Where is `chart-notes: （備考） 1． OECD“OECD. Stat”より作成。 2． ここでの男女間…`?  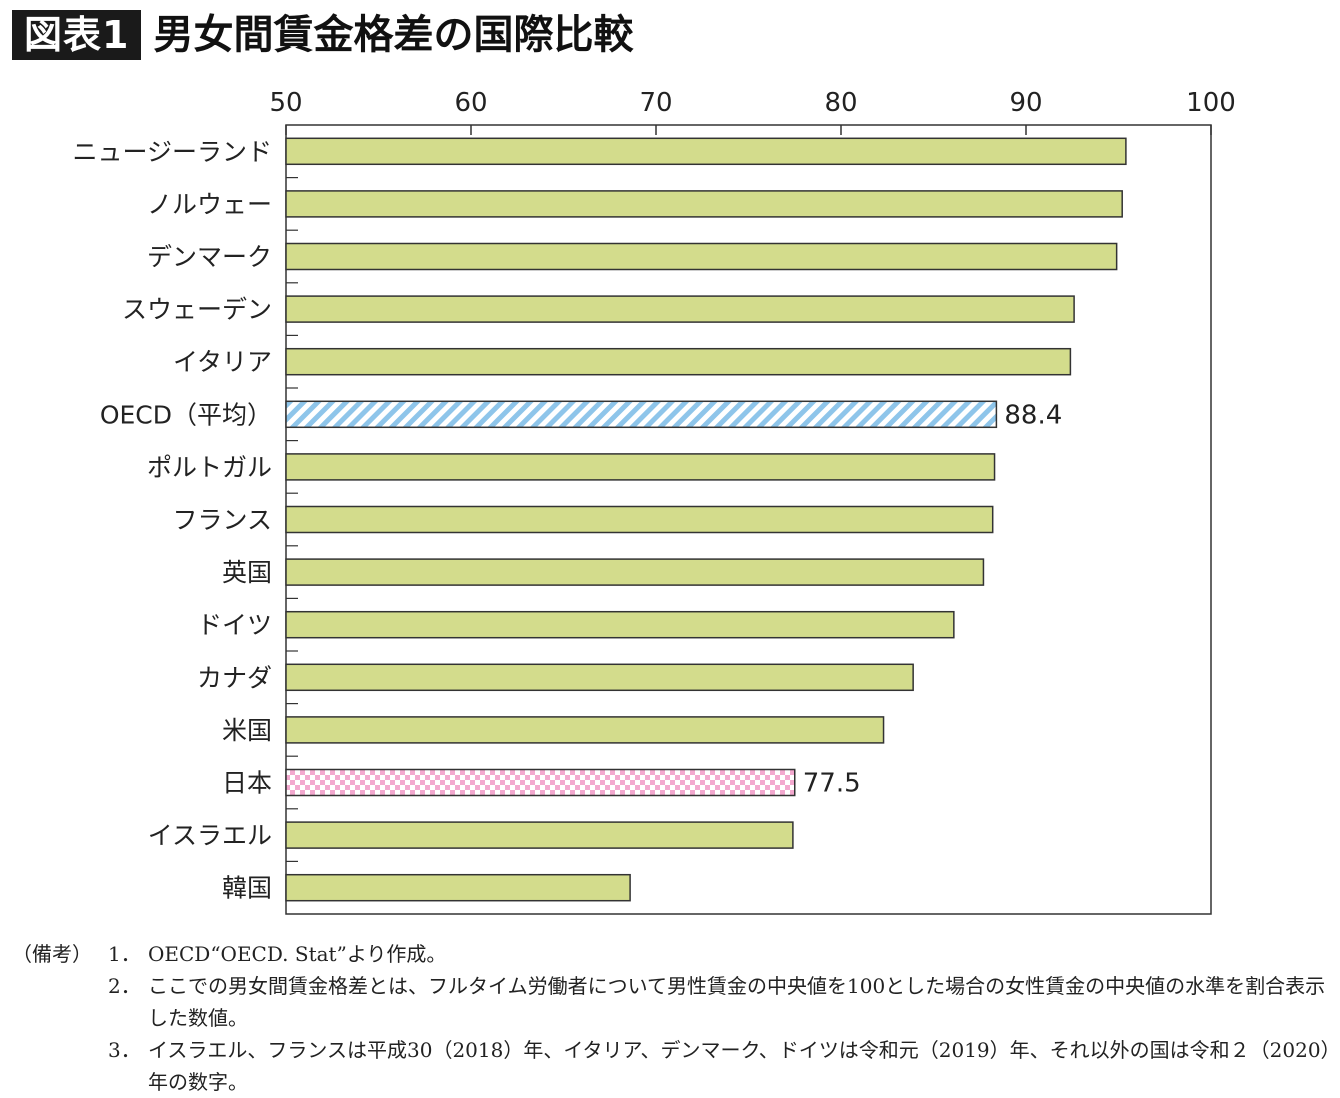 chart-notes: （備考） 1． OECD“OECD. Stat”より作成。 2． ここでの男女間… is located at coordinates (672, 1018).